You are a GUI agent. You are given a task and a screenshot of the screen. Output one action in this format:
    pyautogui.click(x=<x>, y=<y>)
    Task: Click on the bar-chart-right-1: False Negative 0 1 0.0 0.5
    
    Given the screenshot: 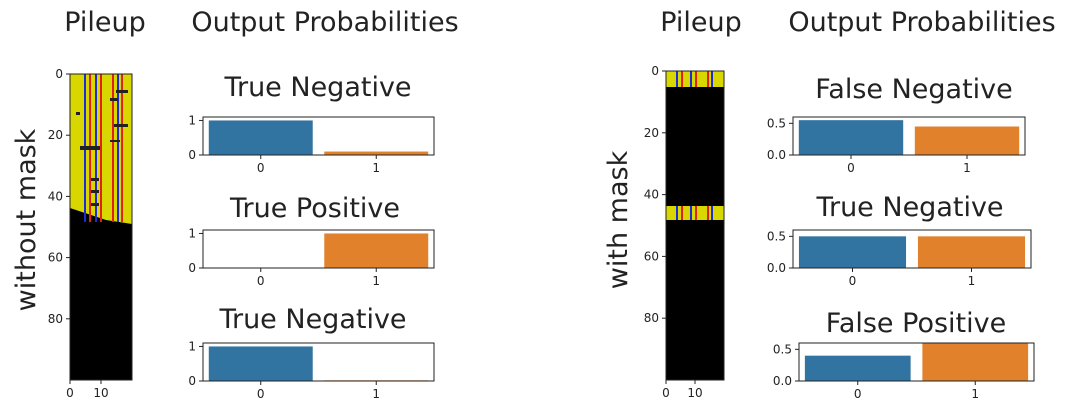 What is the action you would take?
    pyautogui.click(x=896, y=124)
    